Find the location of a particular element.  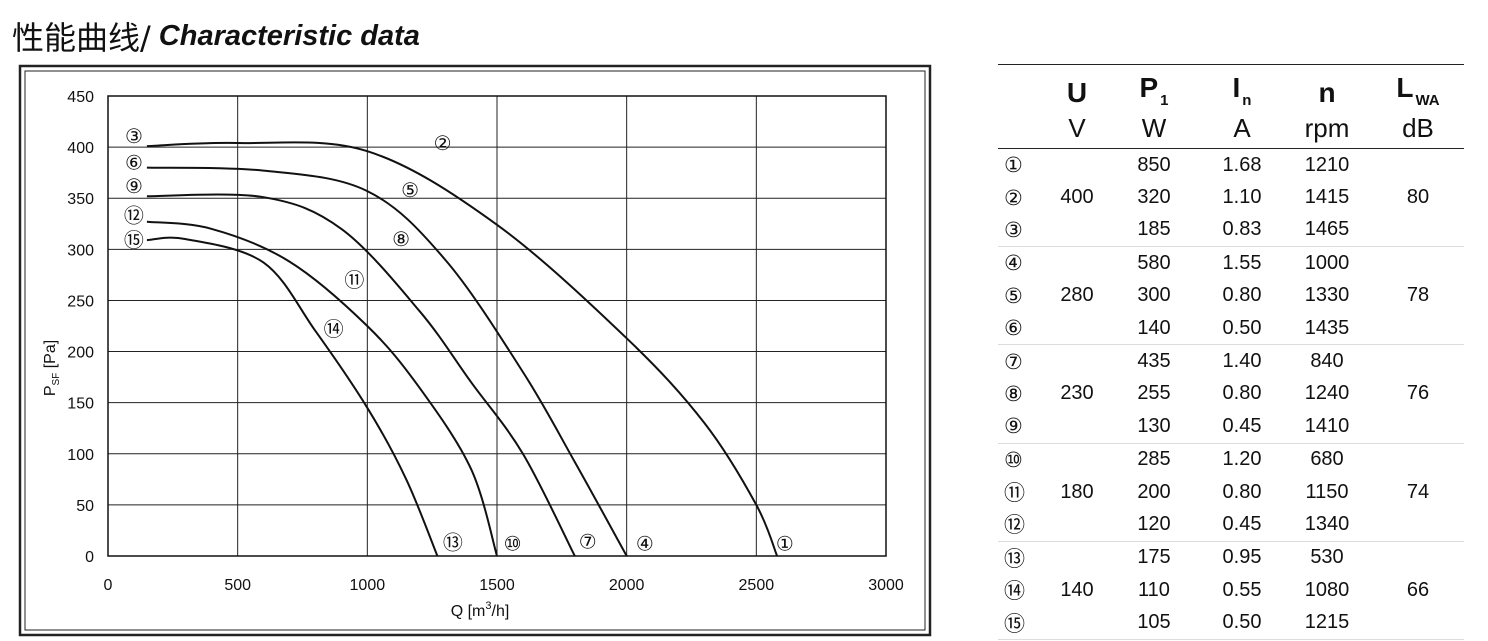

row-number: ⑥ is located at coordinates (1023, 328).